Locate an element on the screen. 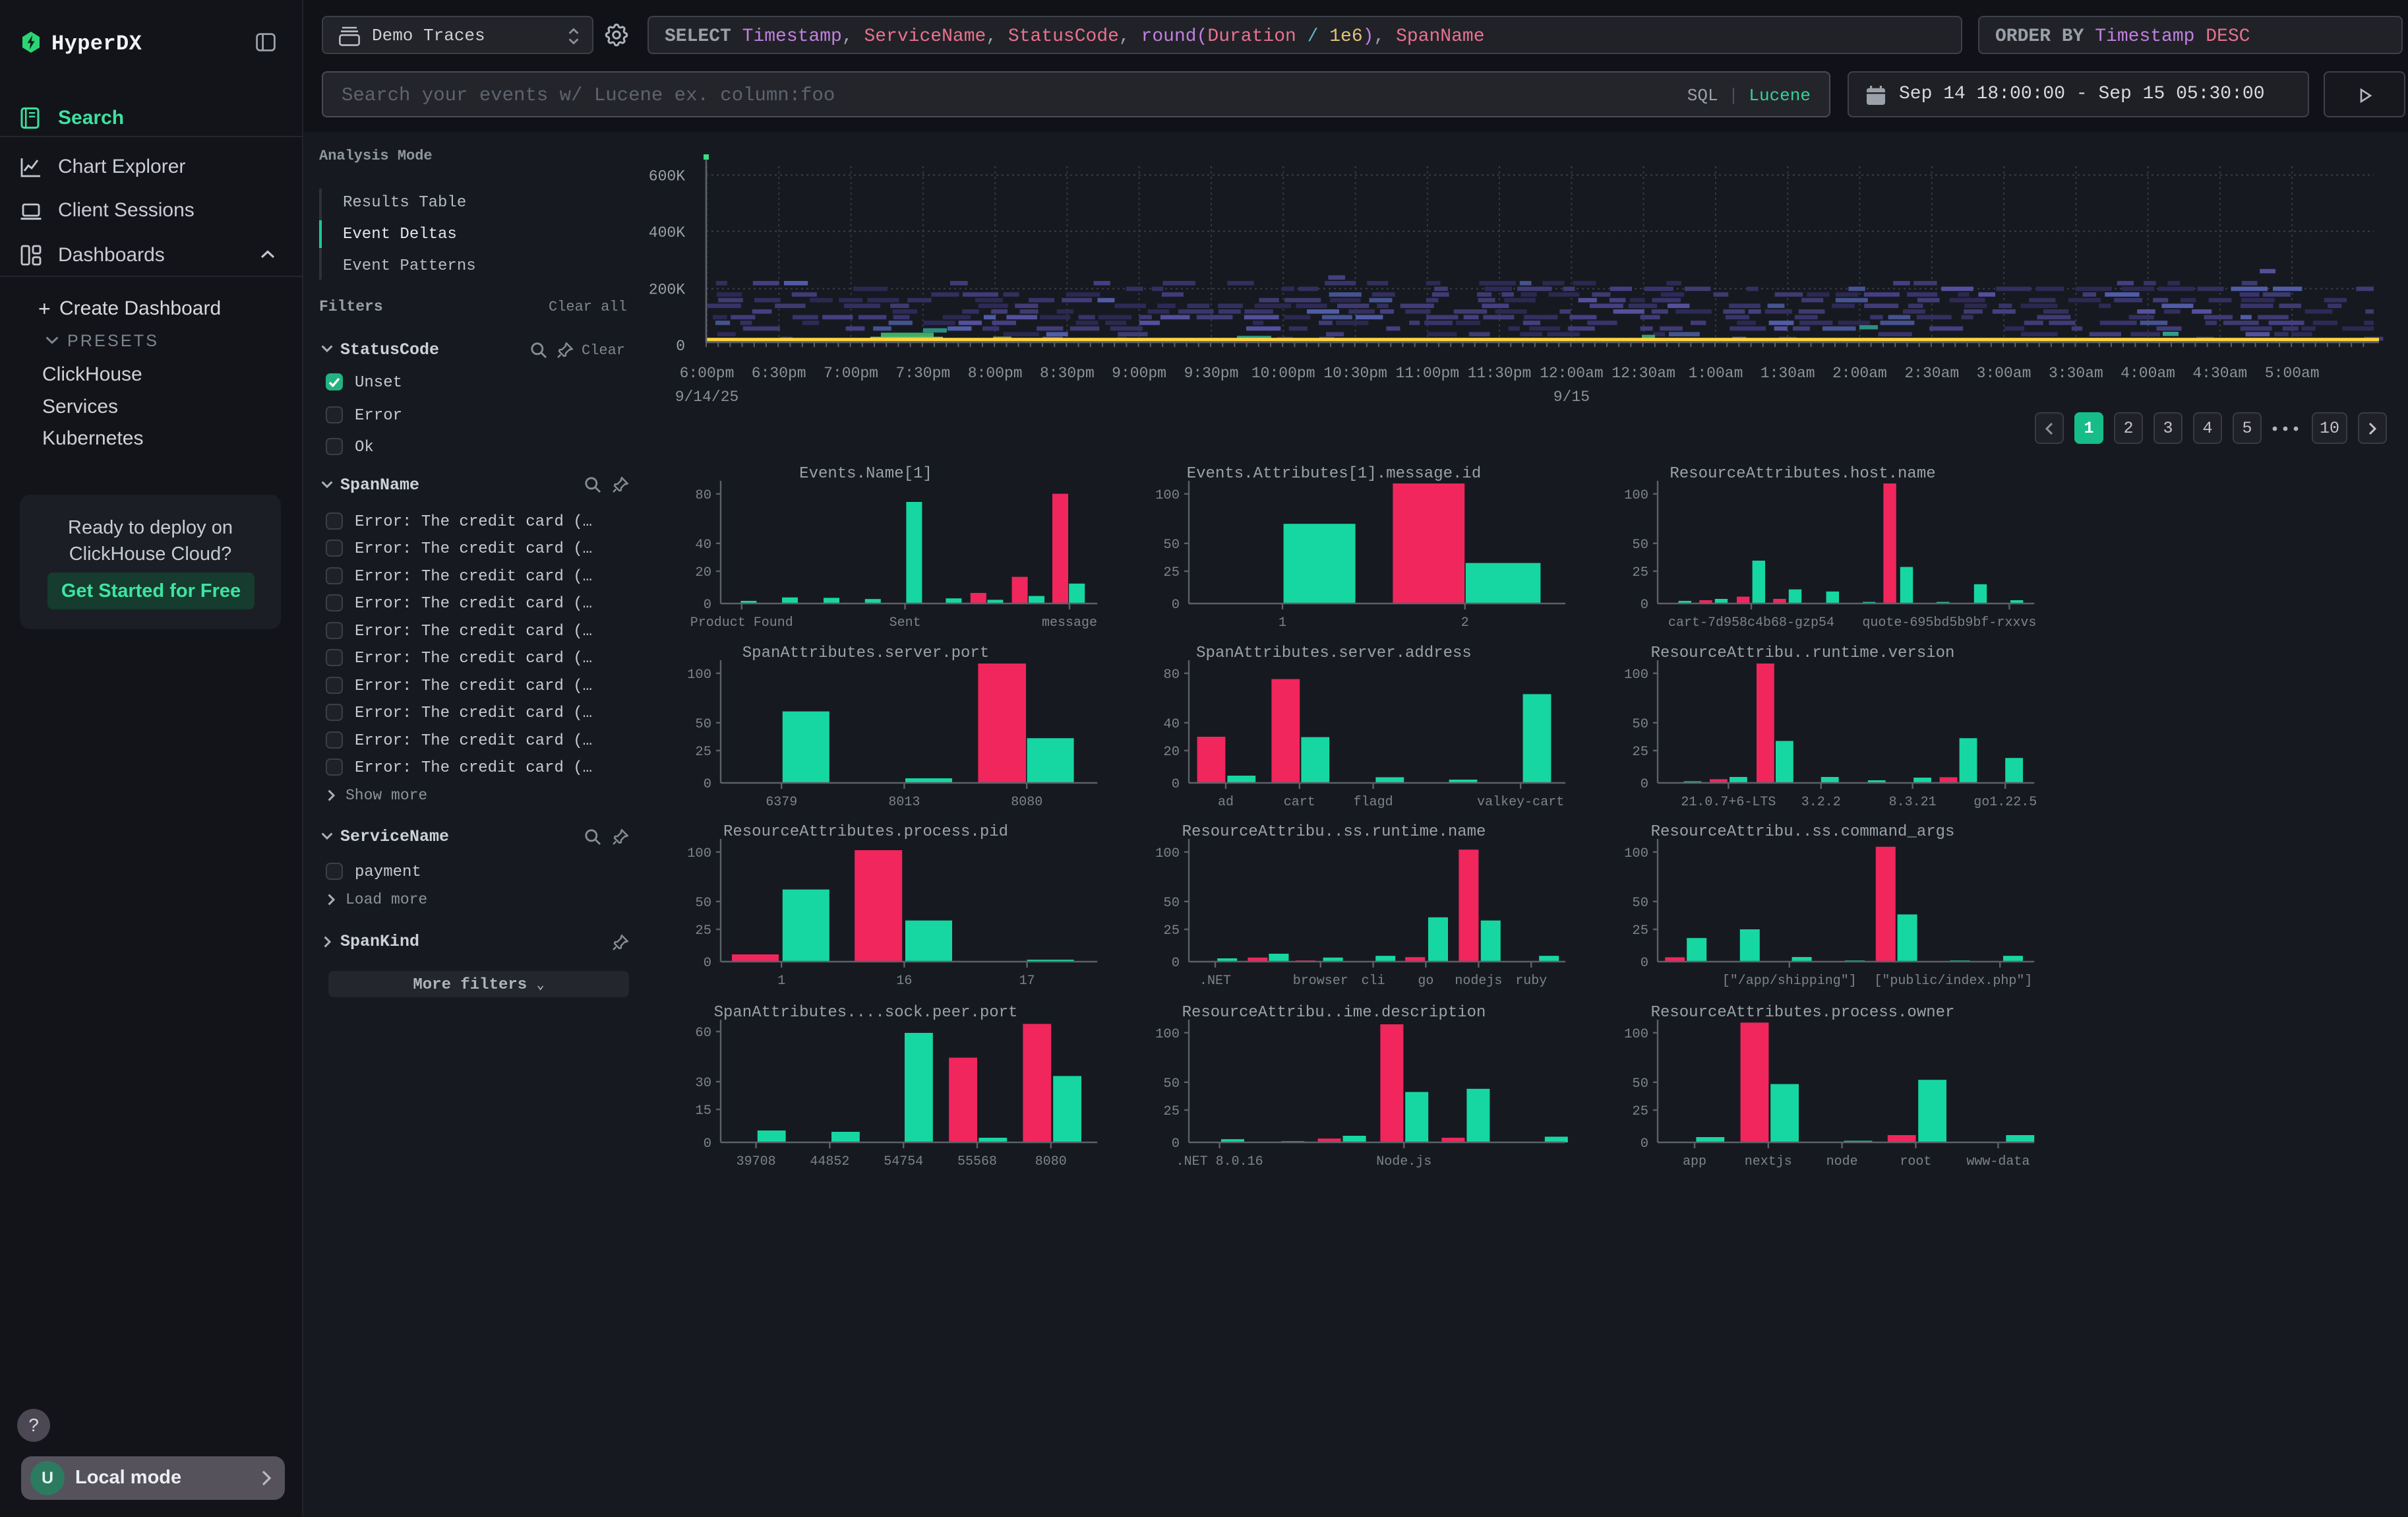 The image size is (2408, 1517). svg-text: 11:30pm is located at coordinates (1500, 373).